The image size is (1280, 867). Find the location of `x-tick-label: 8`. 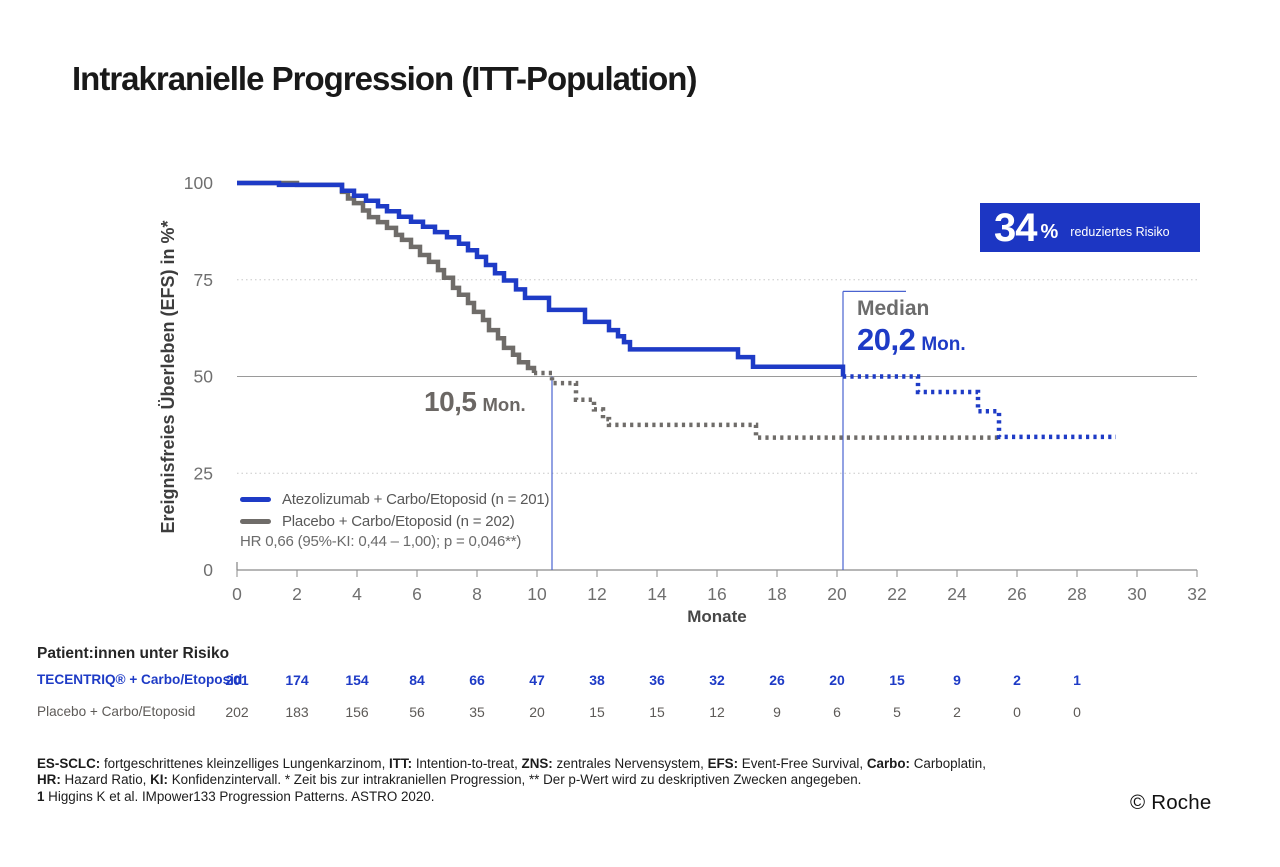

x-tick-label: 8 is located at coordinates (477, 594).